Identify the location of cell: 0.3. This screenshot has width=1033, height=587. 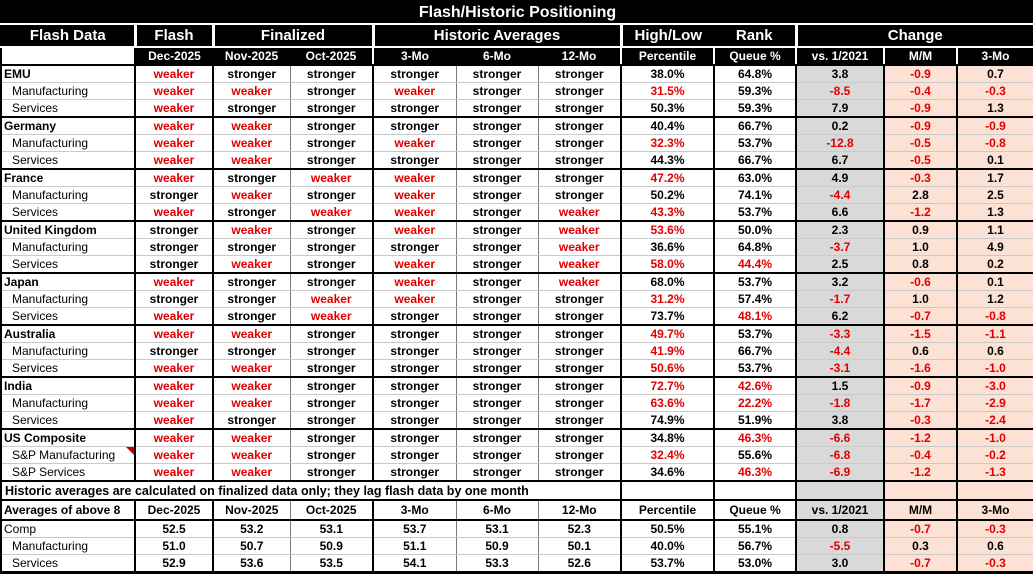
(920, 546).